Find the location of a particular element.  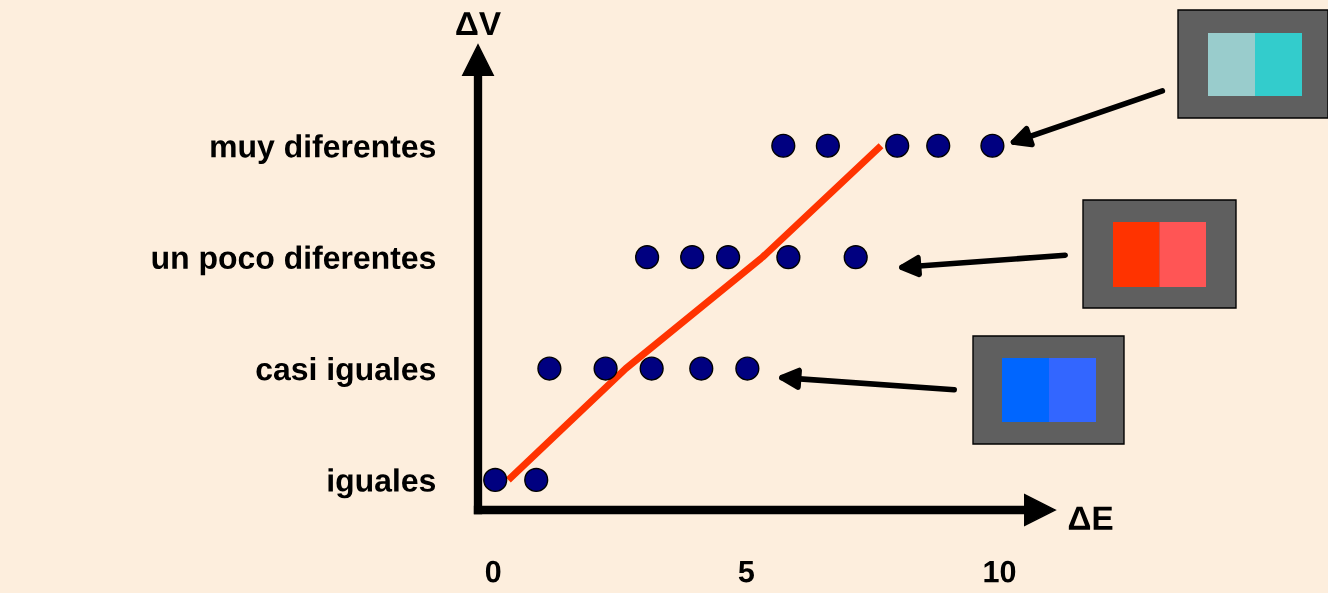

y-tick-label: iguales is located at coordinates (382, 483).